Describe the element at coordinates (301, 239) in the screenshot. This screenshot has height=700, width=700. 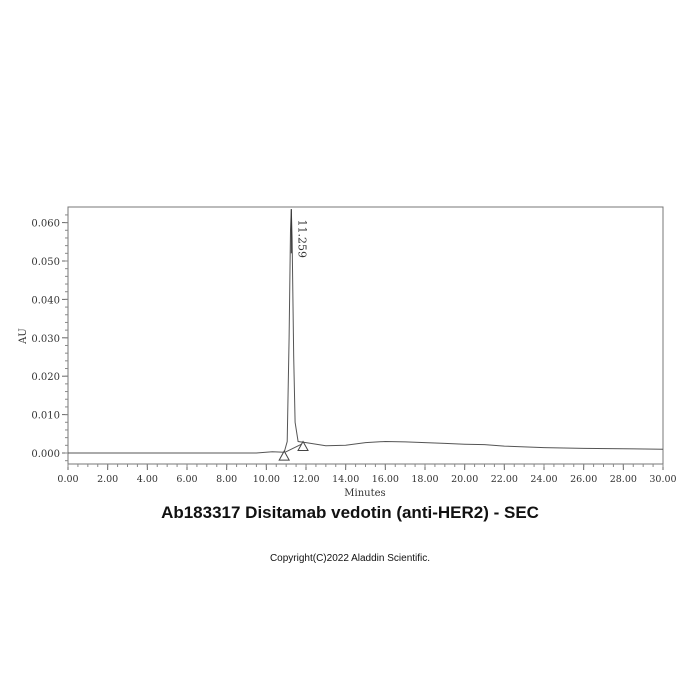
I see `peak-label: 11.259` at that location.